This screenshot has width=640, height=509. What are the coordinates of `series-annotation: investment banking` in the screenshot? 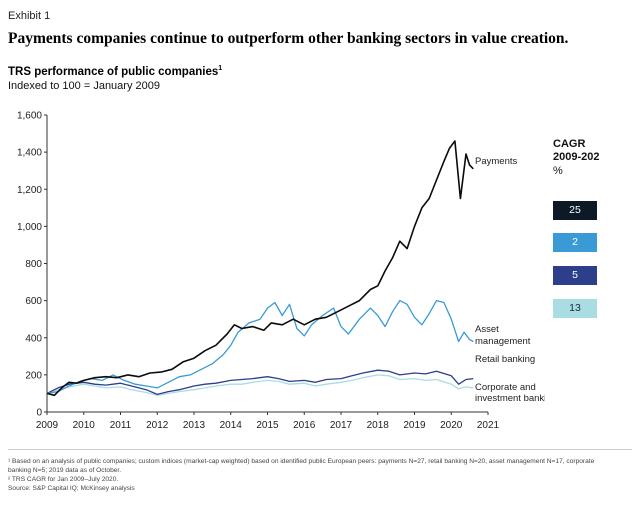 It's located at (510, 398).